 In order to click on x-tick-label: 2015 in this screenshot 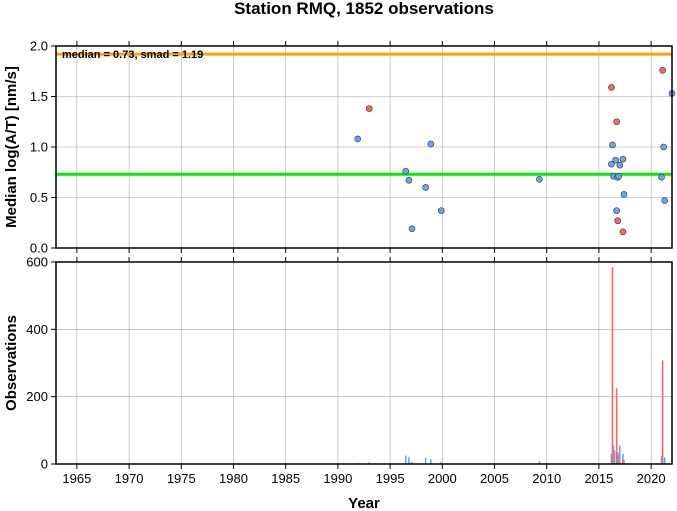, I will do `click(598, 478)`.